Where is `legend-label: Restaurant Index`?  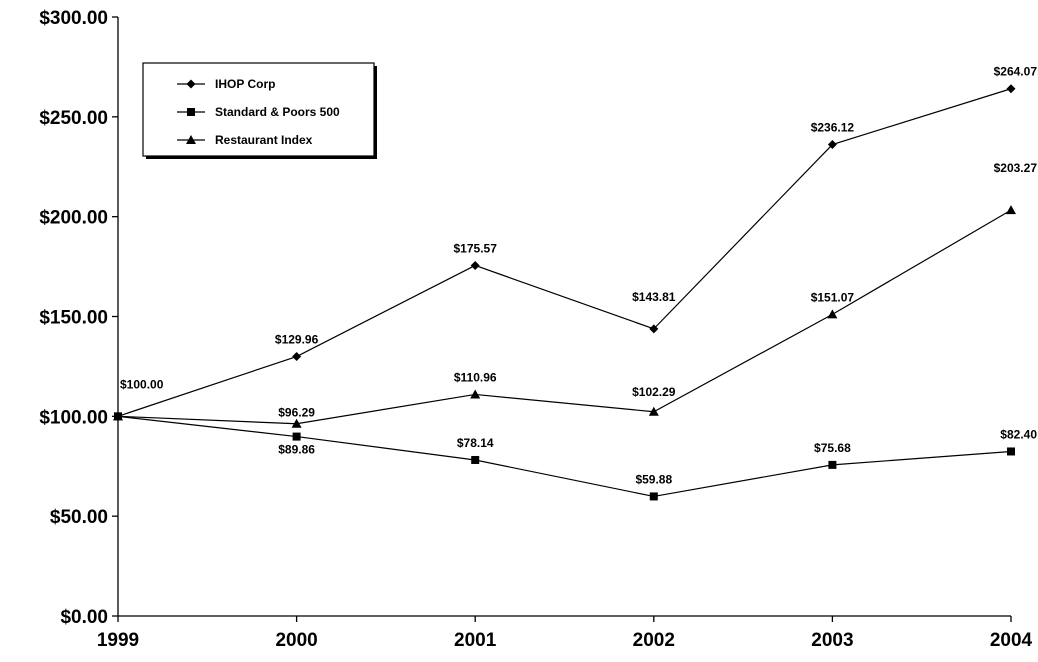
legend-label: Restaurant Index is located at coordinates (264, 140).